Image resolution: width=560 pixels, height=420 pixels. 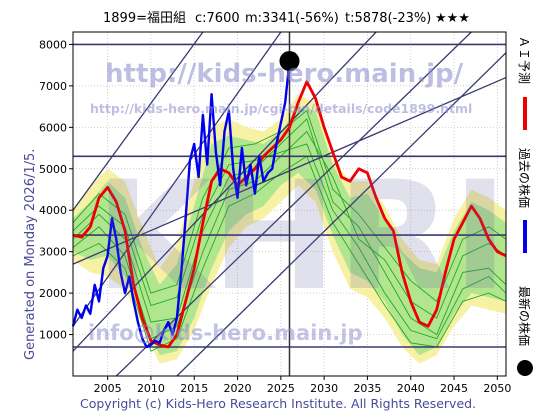 I want to click on y-tick-label: 5000, so click(x=53, y=169).